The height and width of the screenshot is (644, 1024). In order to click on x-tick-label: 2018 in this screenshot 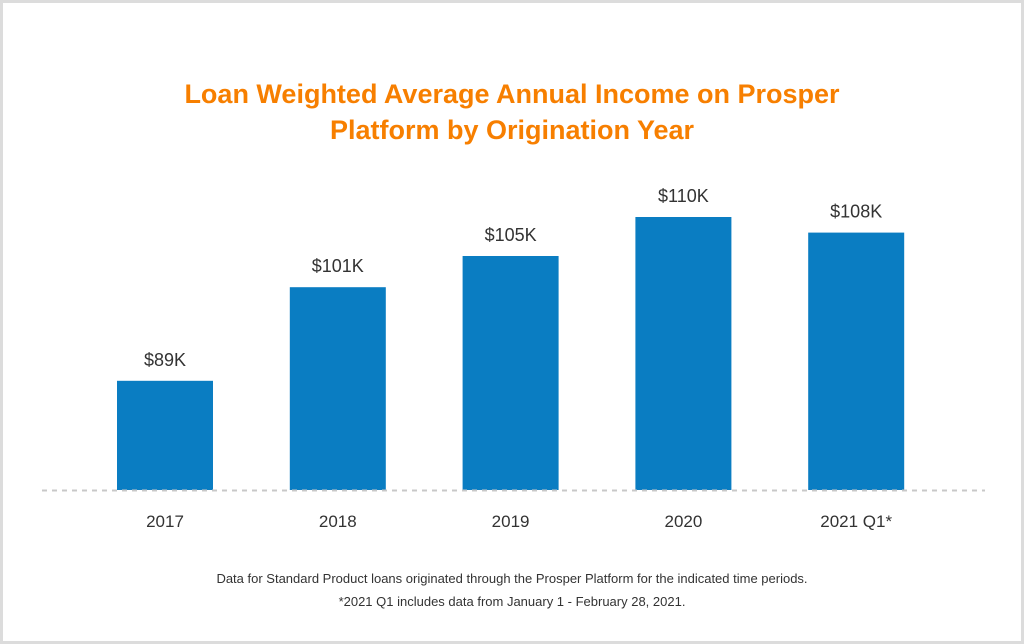, I will do `click(338, 521)`.